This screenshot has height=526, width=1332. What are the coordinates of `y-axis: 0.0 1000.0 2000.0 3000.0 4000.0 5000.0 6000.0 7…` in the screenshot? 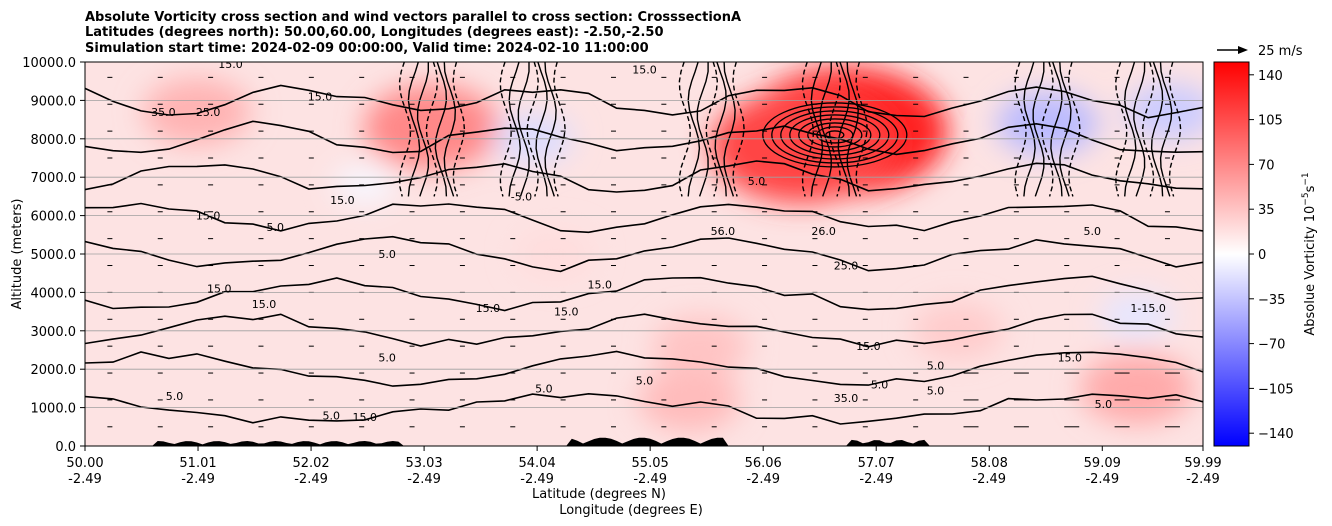 It's located at (53, 255).